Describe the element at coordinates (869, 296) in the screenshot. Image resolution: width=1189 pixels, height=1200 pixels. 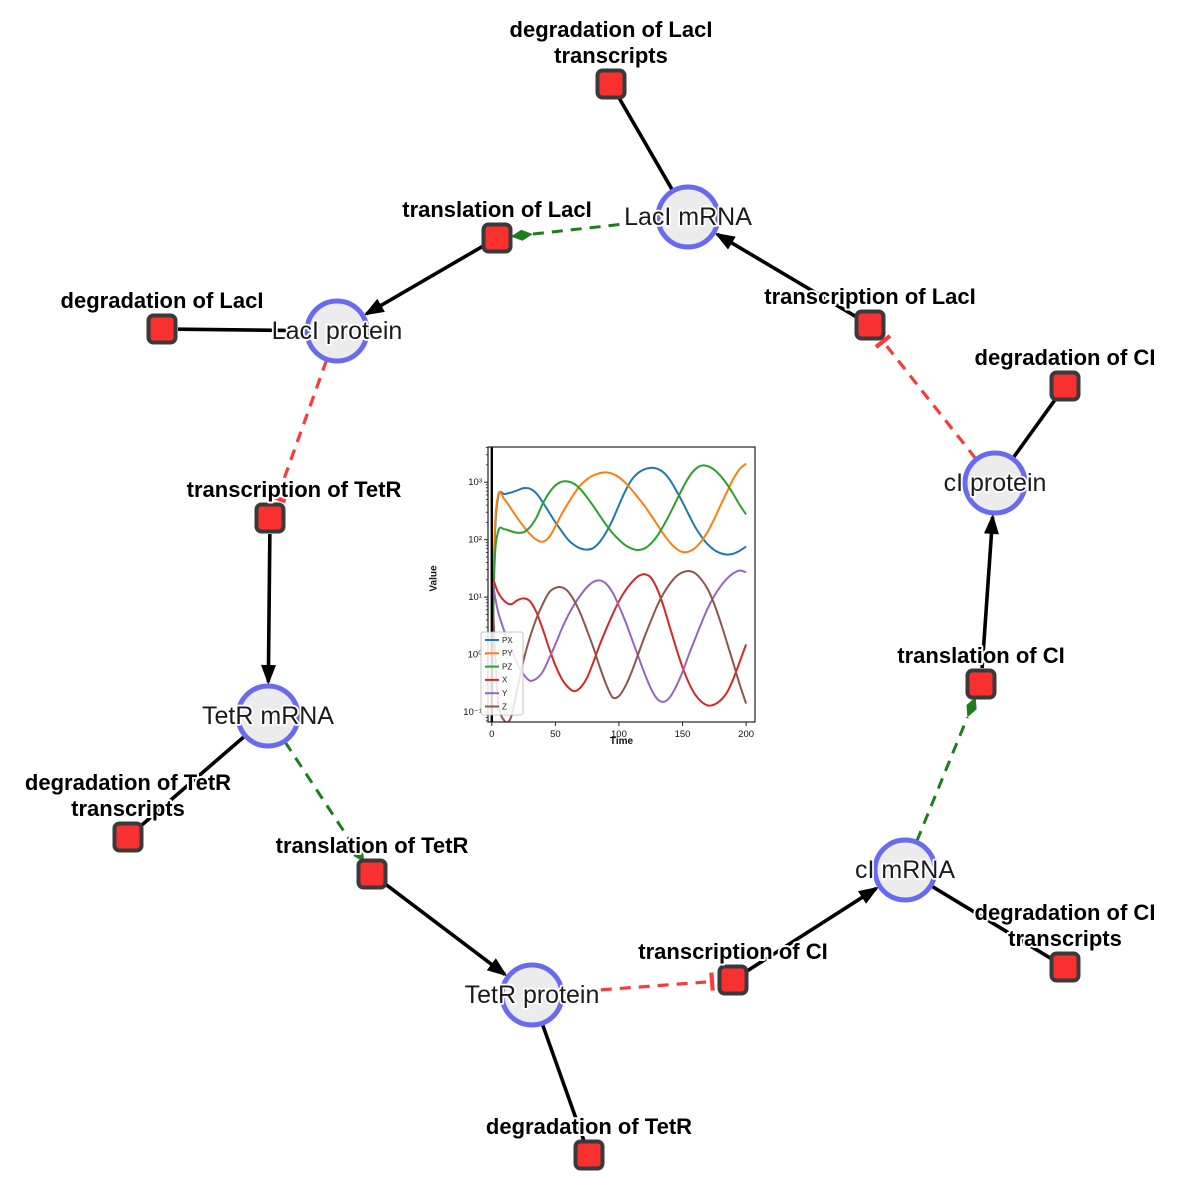
I see `tc-laci-label: transcription of LacI` at that location.